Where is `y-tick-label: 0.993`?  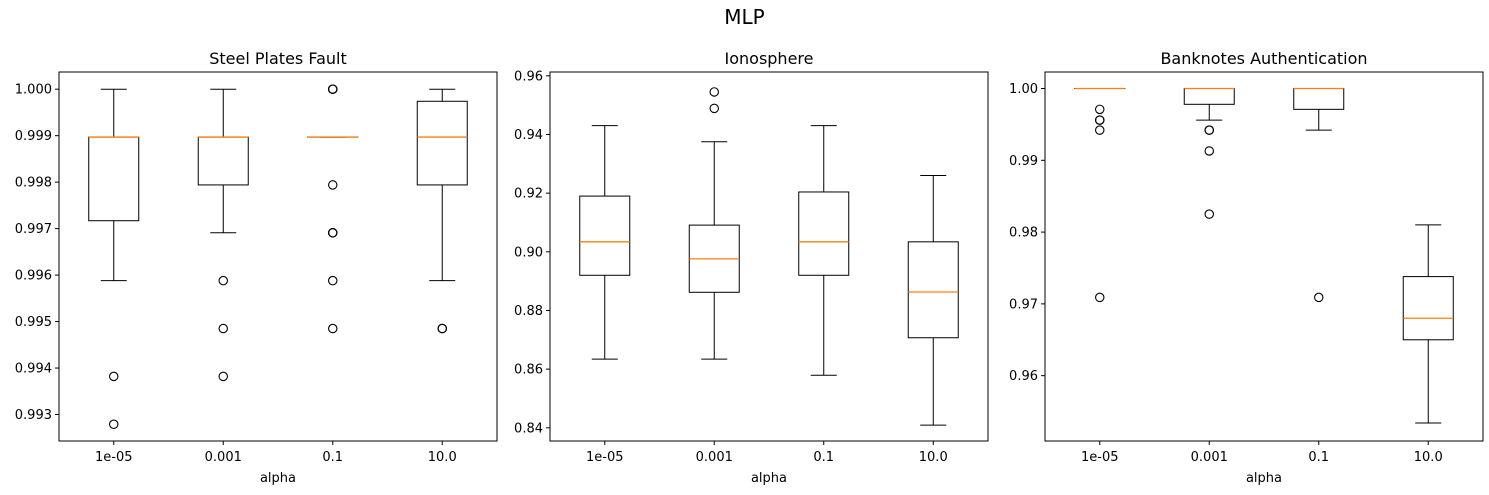
y-tick-label: 0.993 is located at coordinates (33, 415).